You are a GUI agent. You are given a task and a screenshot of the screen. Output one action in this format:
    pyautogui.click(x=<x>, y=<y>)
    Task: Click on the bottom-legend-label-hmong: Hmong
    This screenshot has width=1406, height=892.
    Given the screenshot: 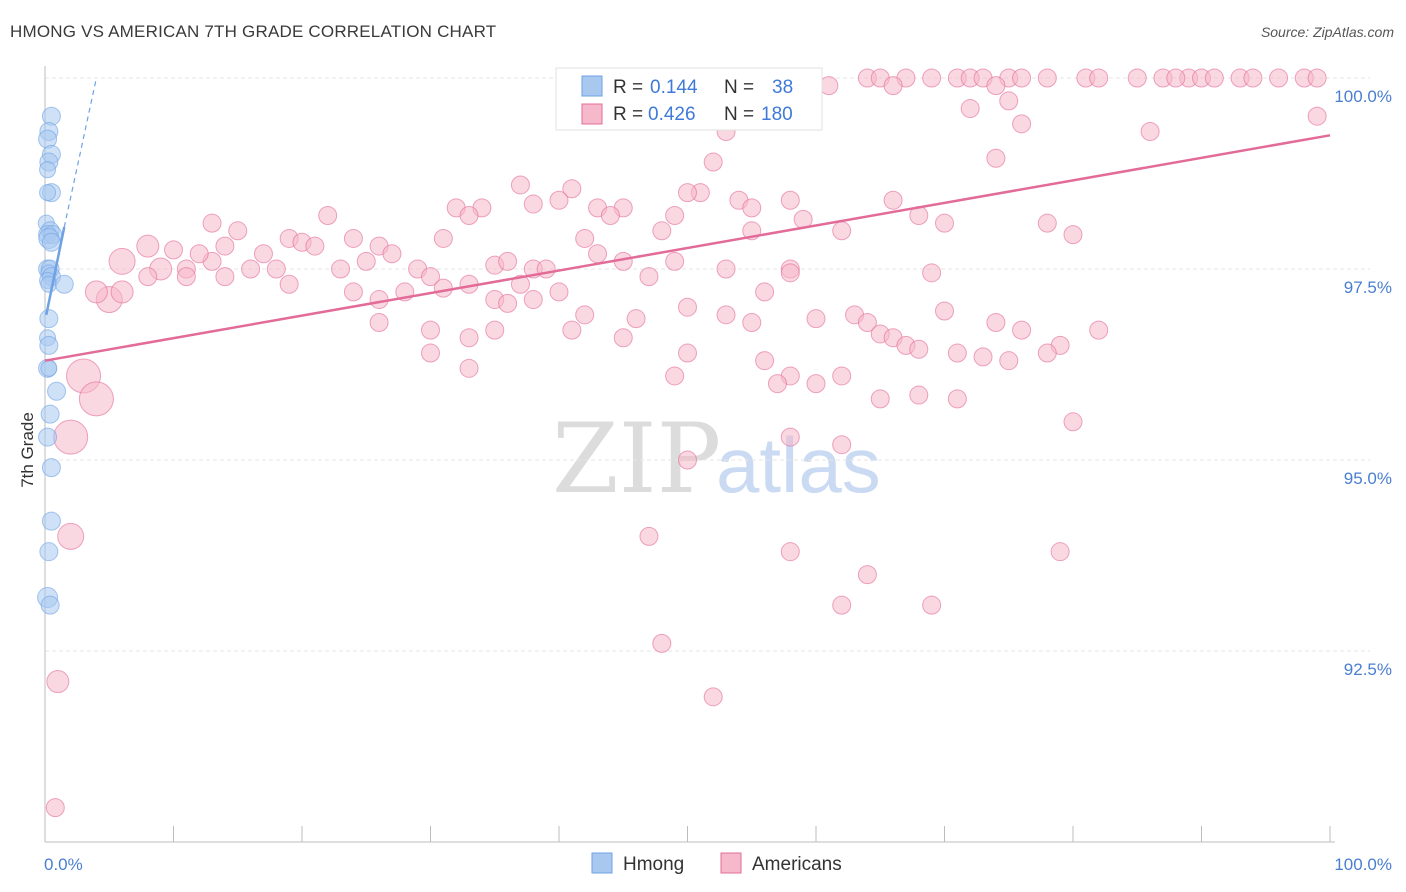 What is the action you would take?
    pyautogui.click(x=653, y=864)
    